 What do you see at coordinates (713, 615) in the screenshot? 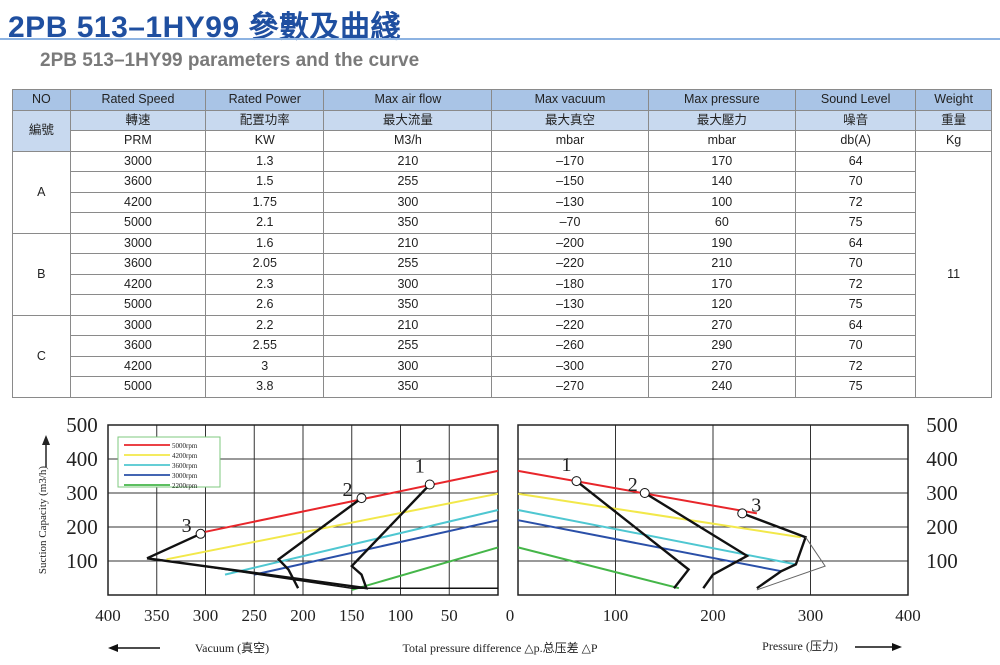
I see `x-tick-label-pressure: 200` at bounding box center [713, 615].